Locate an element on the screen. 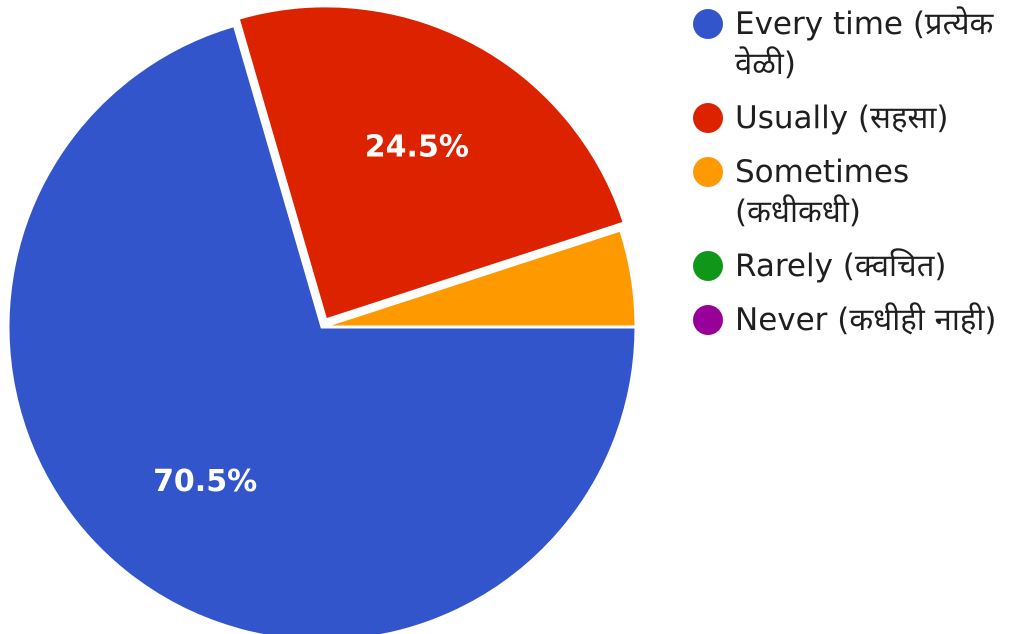  legend-item-3: Rarely (क्वचित) is located at coordinates (858, 266).